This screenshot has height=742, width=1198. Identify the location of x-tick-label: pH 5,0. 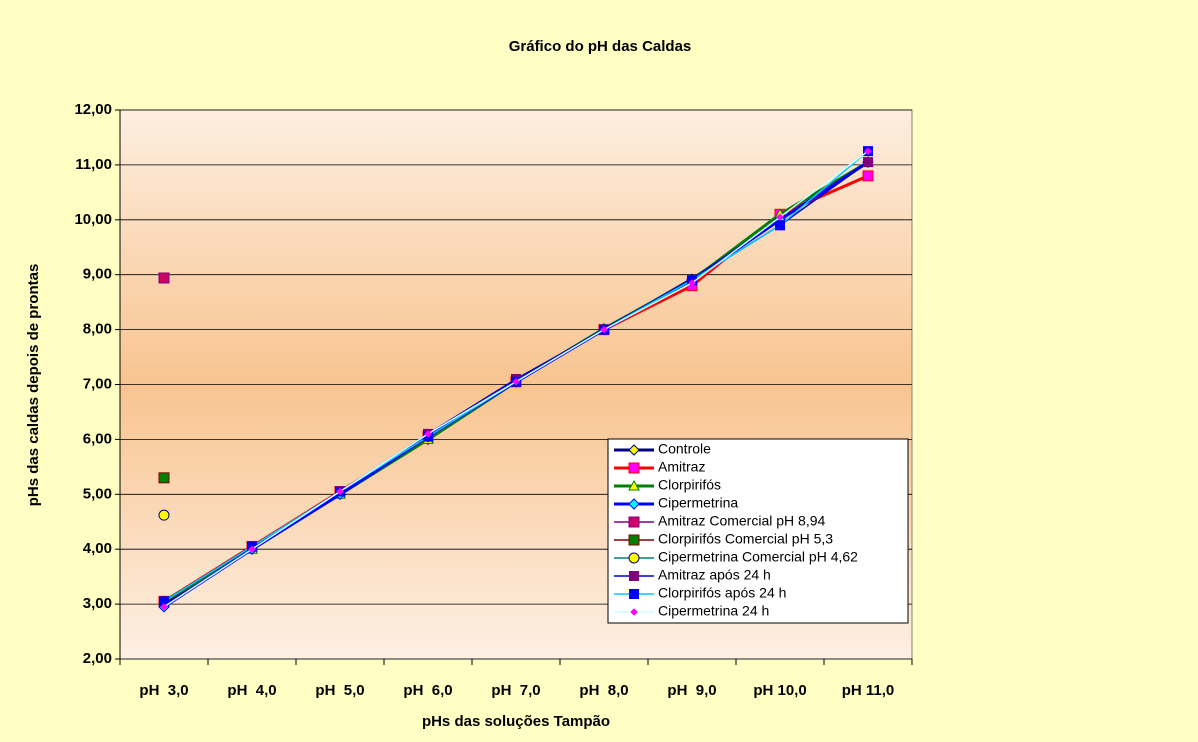
(339, 690).